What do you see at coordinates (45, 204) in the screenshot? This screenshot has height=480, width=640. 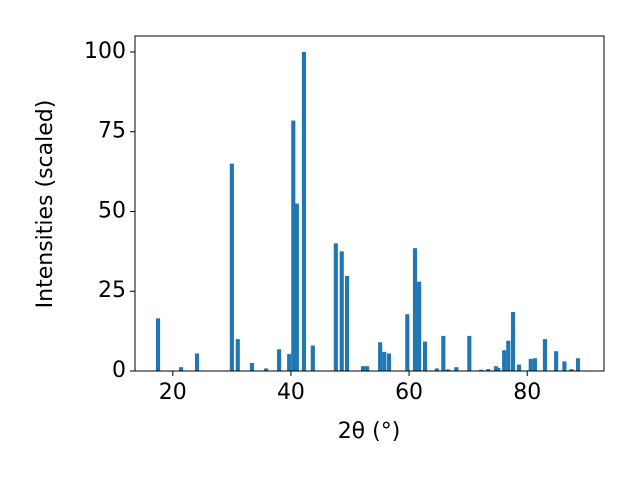 I see `y-axis-label: Intensities (scaled)` at bounding box center [45, 204].